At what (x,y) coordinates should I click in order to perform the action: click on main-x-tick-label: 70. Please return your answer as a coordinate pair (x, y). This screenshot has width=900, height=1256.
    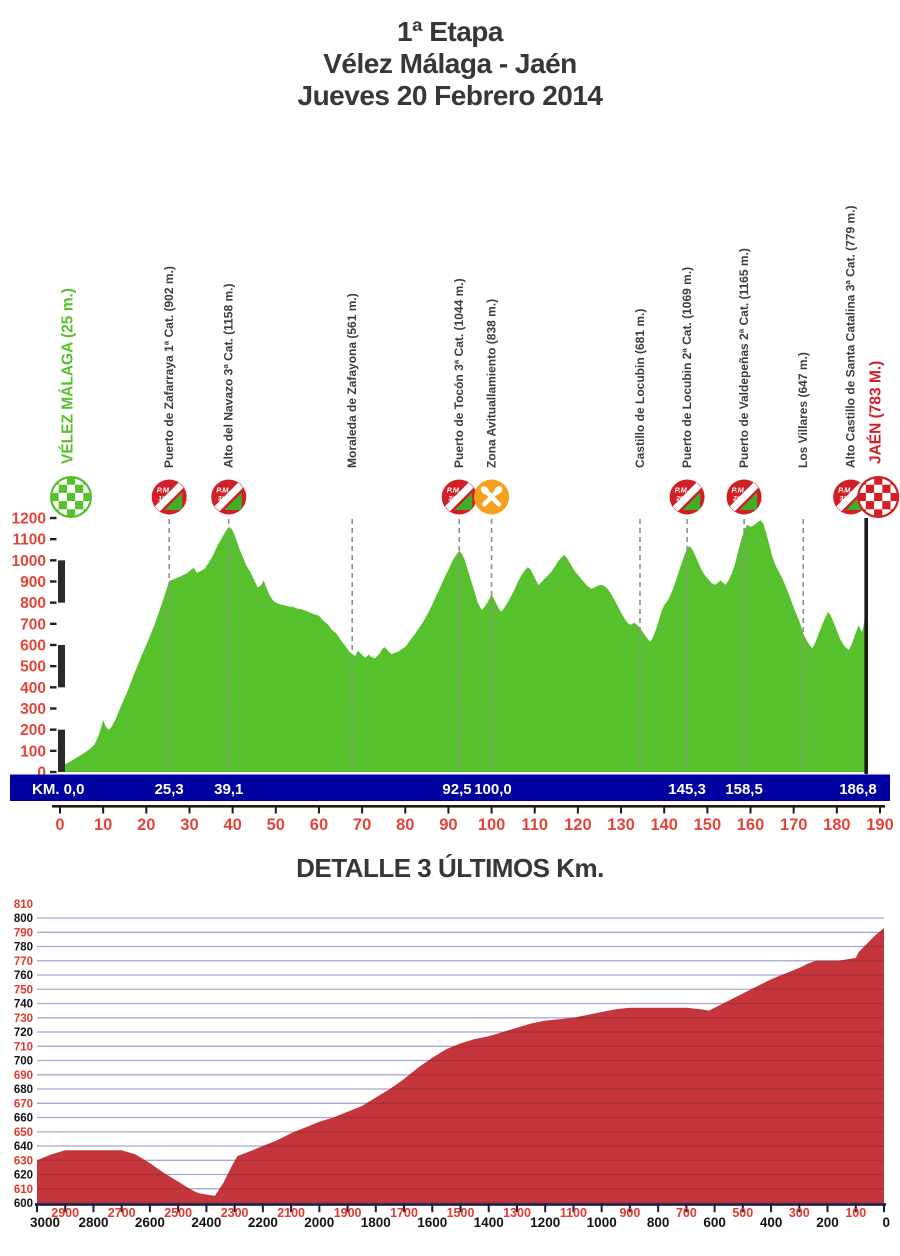
    Looking at the image, I should click on (362, 825).